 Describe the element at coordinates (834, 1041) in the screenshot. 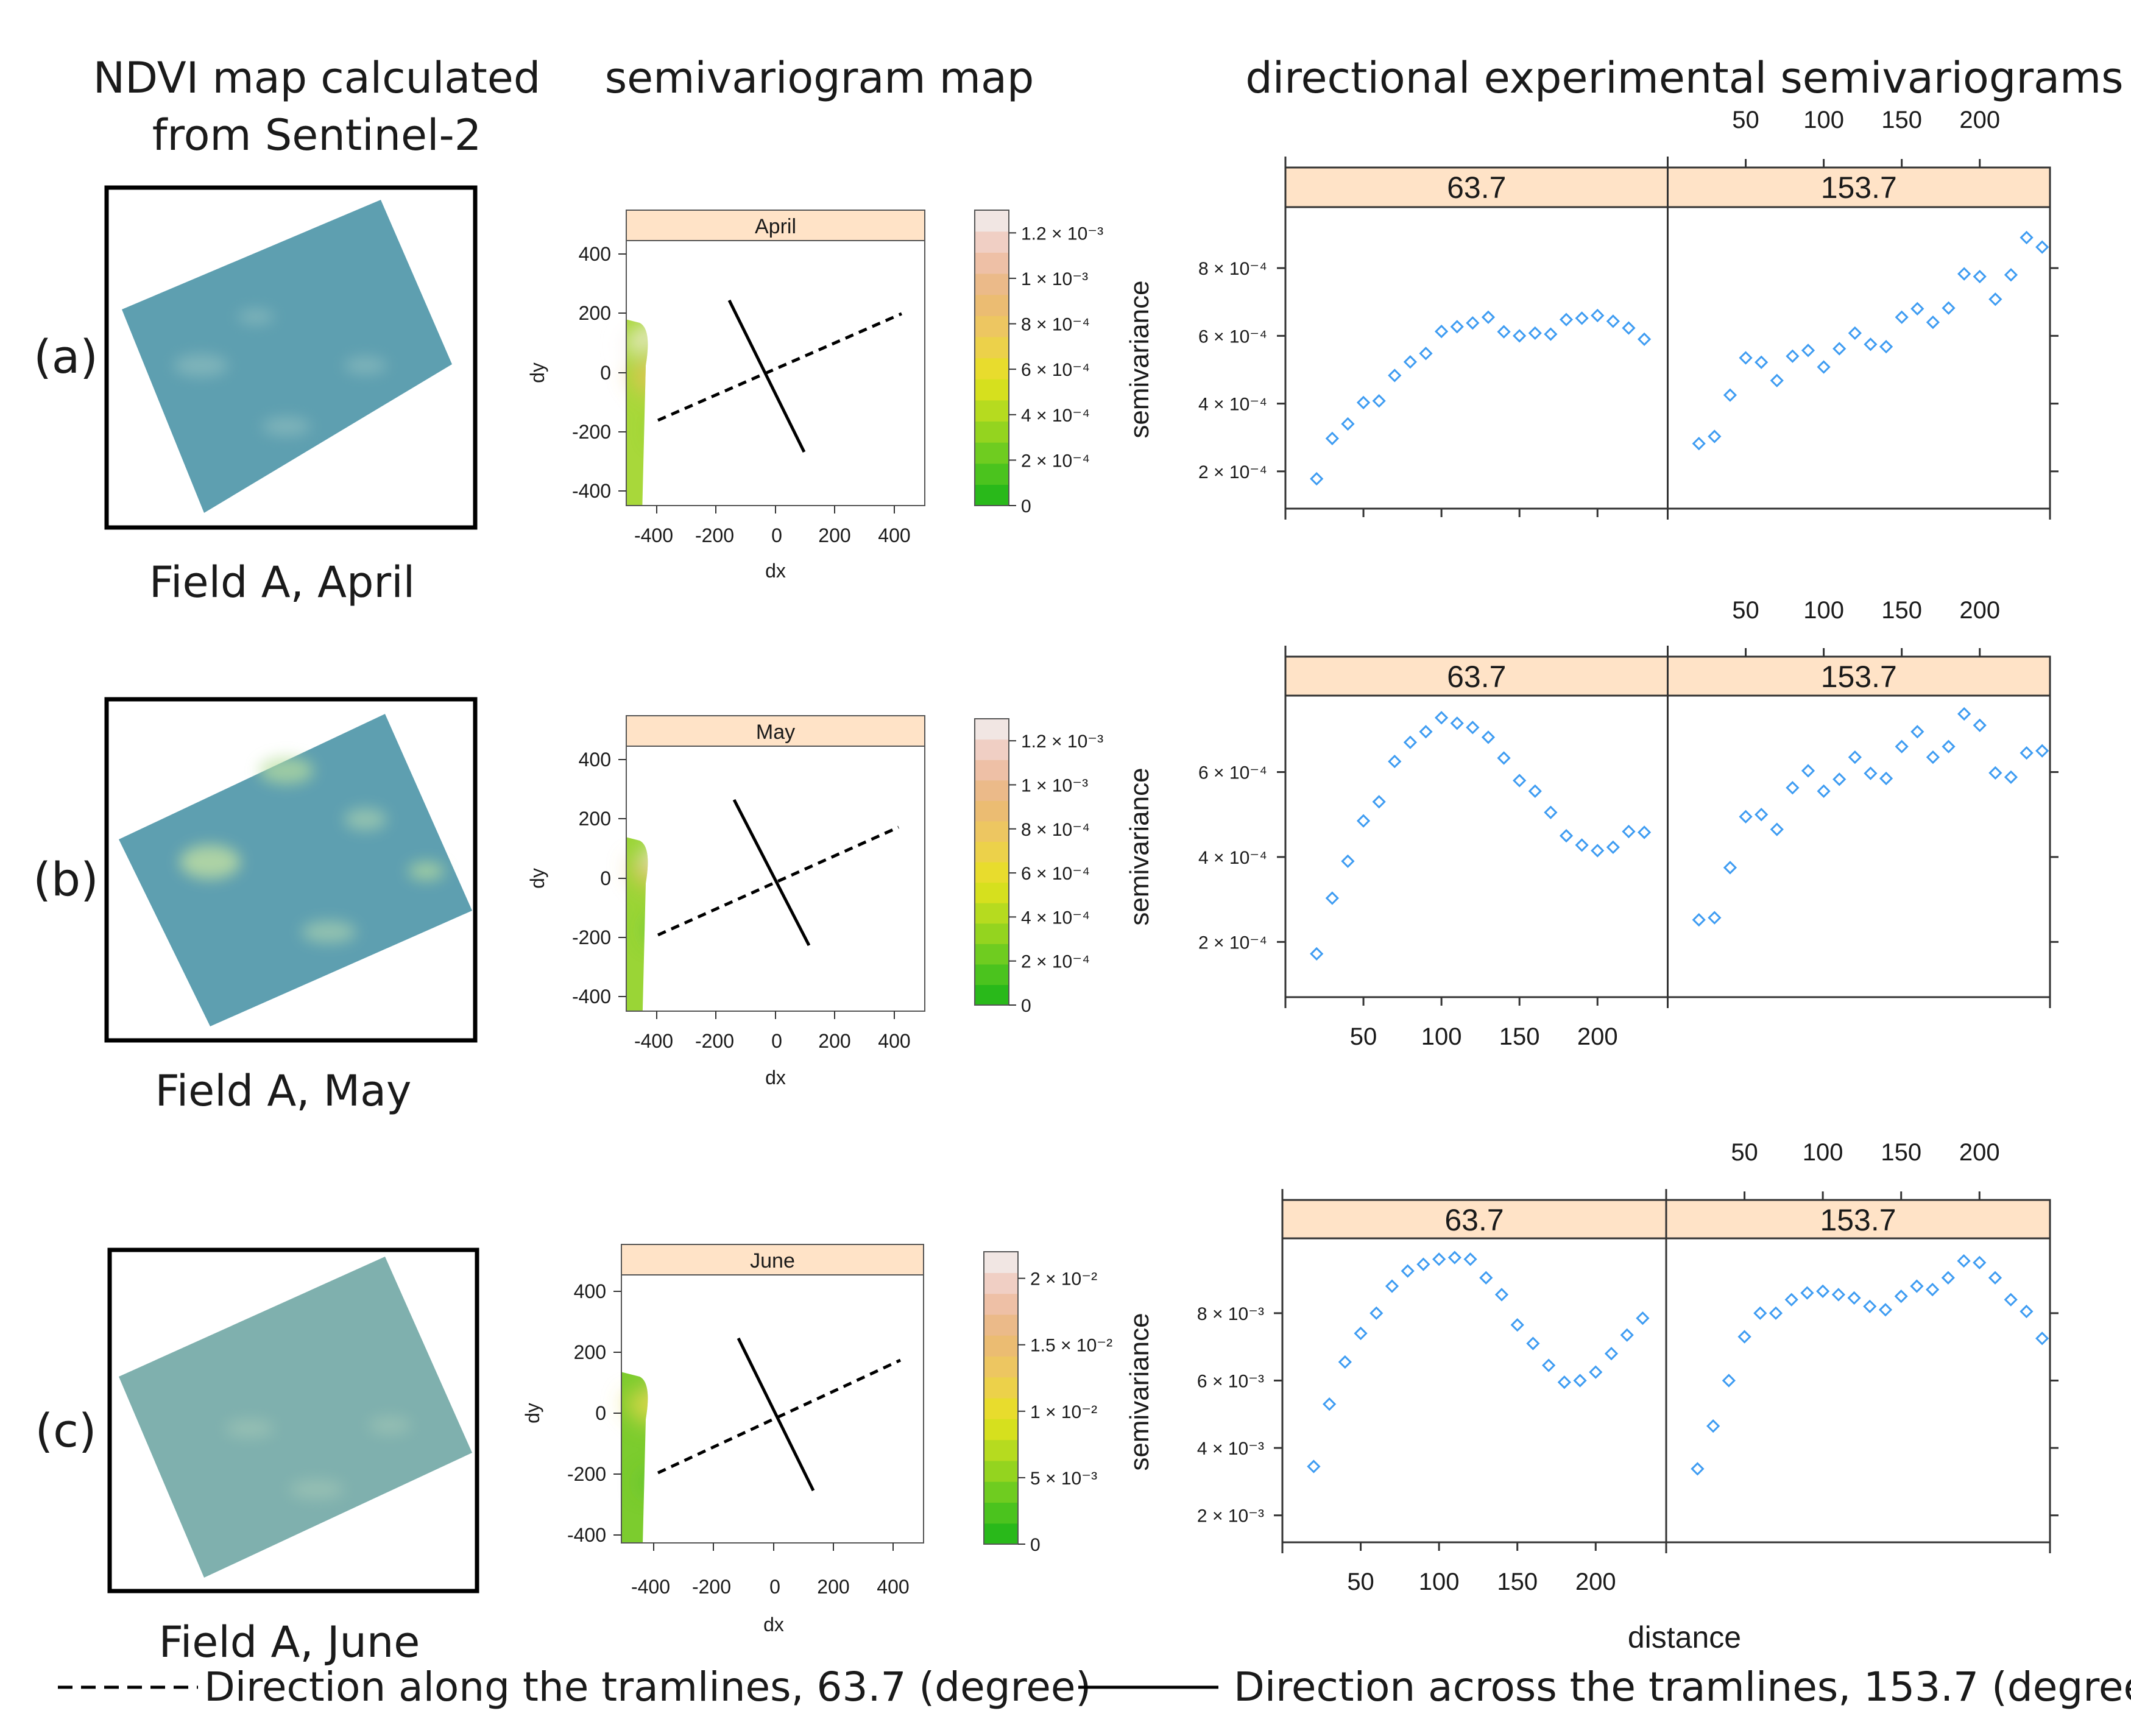

I see `map-xtick: 200` at that location.